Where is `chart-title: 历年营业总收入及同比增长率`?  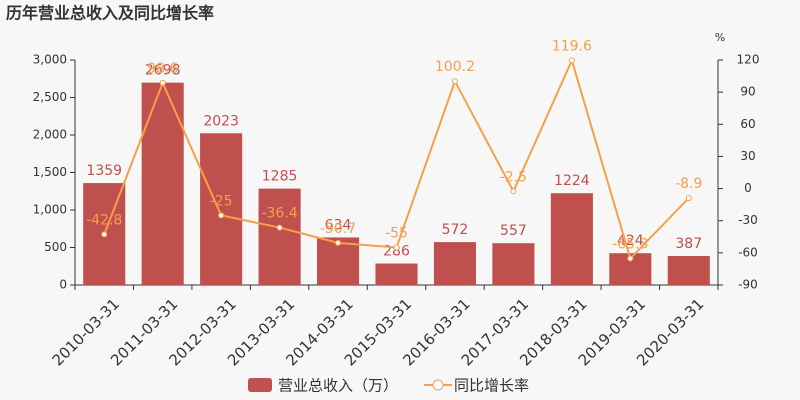
chart-title: 历年营业总收入及同比增长率 is located at coordinates (110, 13).